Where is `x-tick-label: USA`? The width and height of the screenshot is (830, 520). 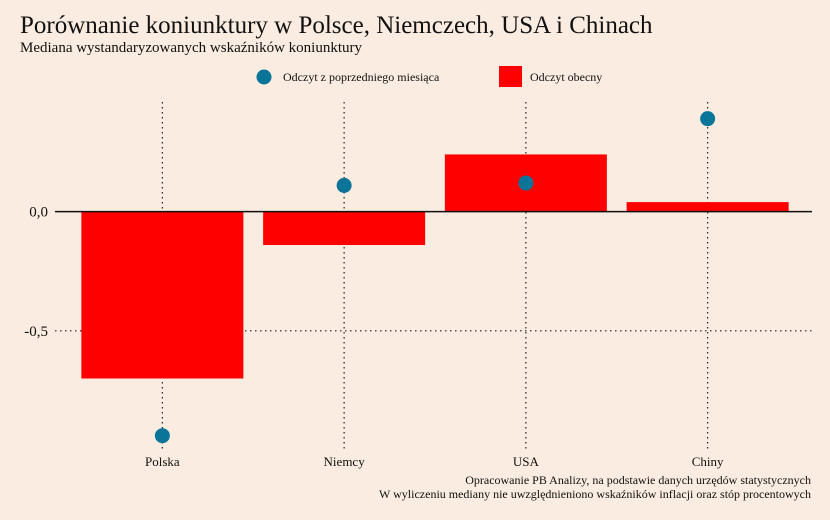 x-tick-label: USA is located at coordinates (526, 461).